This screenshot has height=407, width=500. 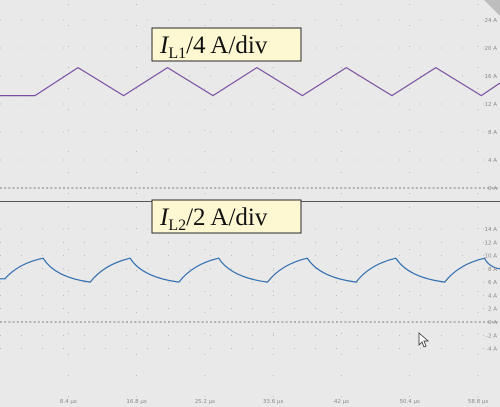 What do you see at coordinates (205, 402) in the screenshot?
I see `x-tick-label: 25.2 µs` at bounding box center [205, 402].